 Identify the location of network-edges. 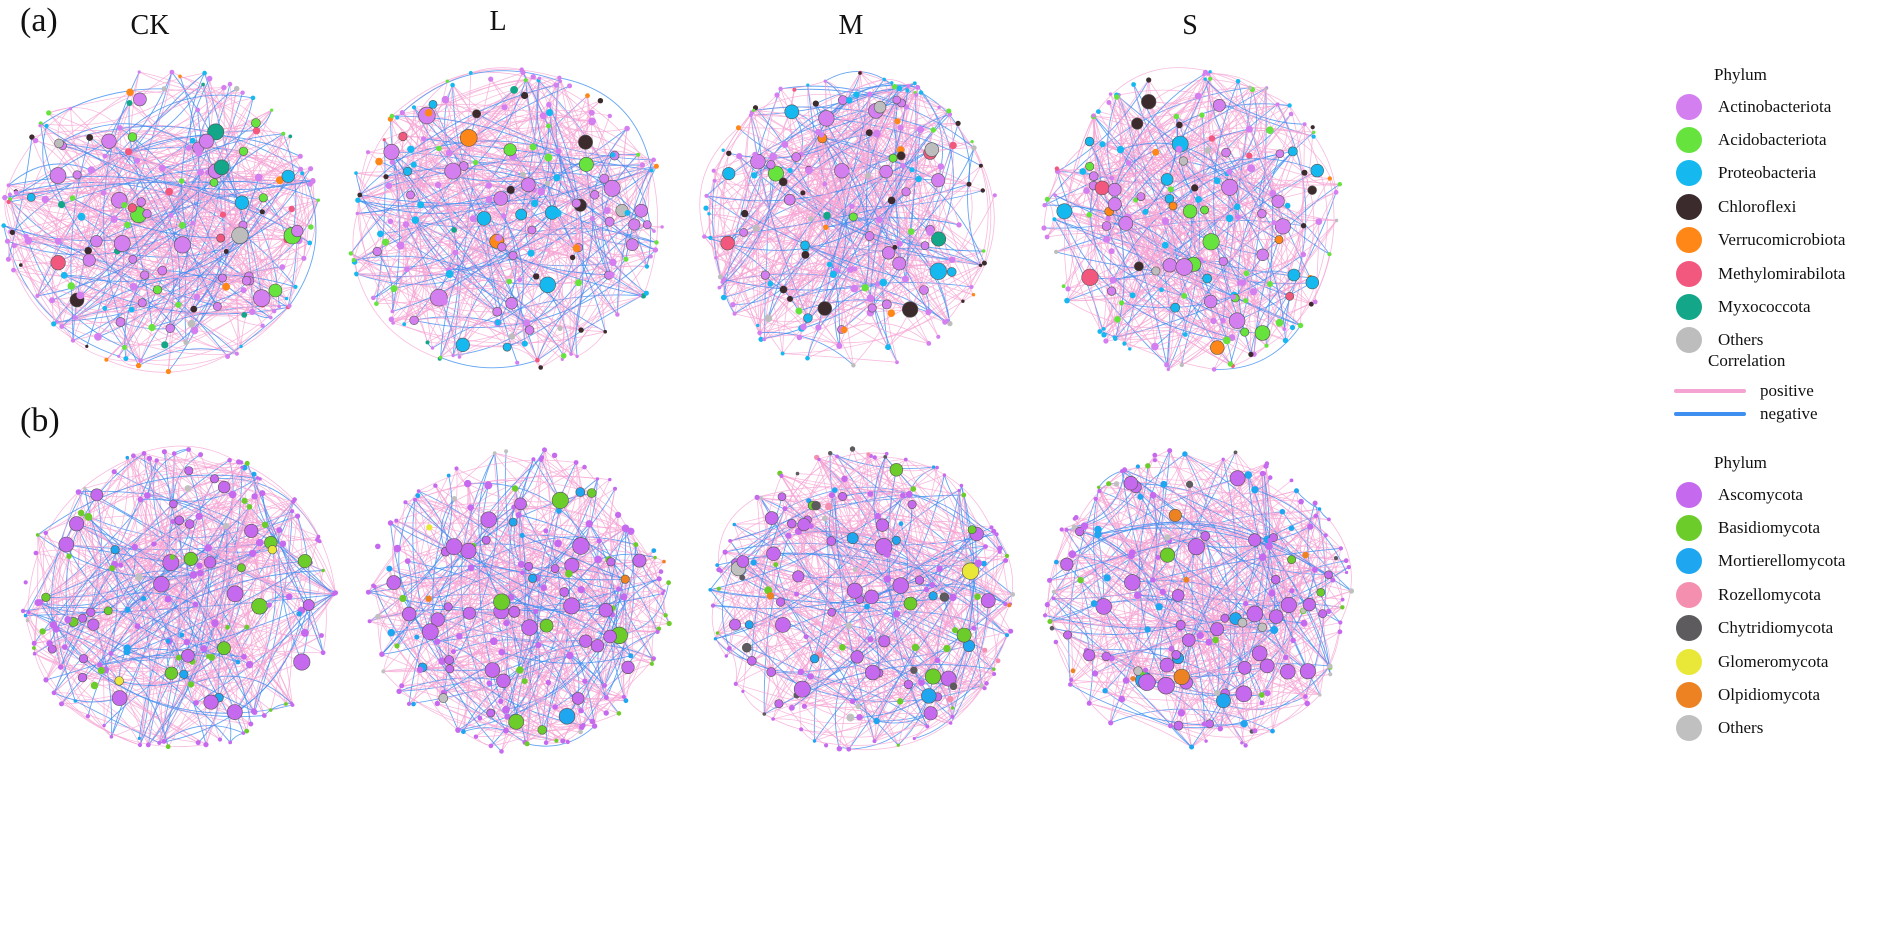
(506, 218).